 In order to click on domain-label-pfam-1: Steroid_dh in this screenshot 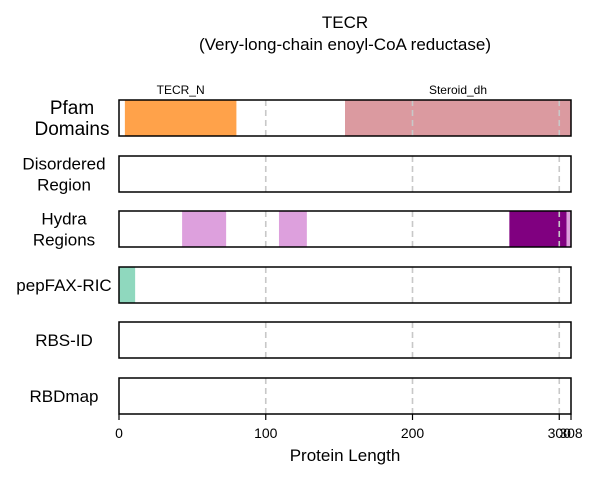, I will do `click(458, 90)`.